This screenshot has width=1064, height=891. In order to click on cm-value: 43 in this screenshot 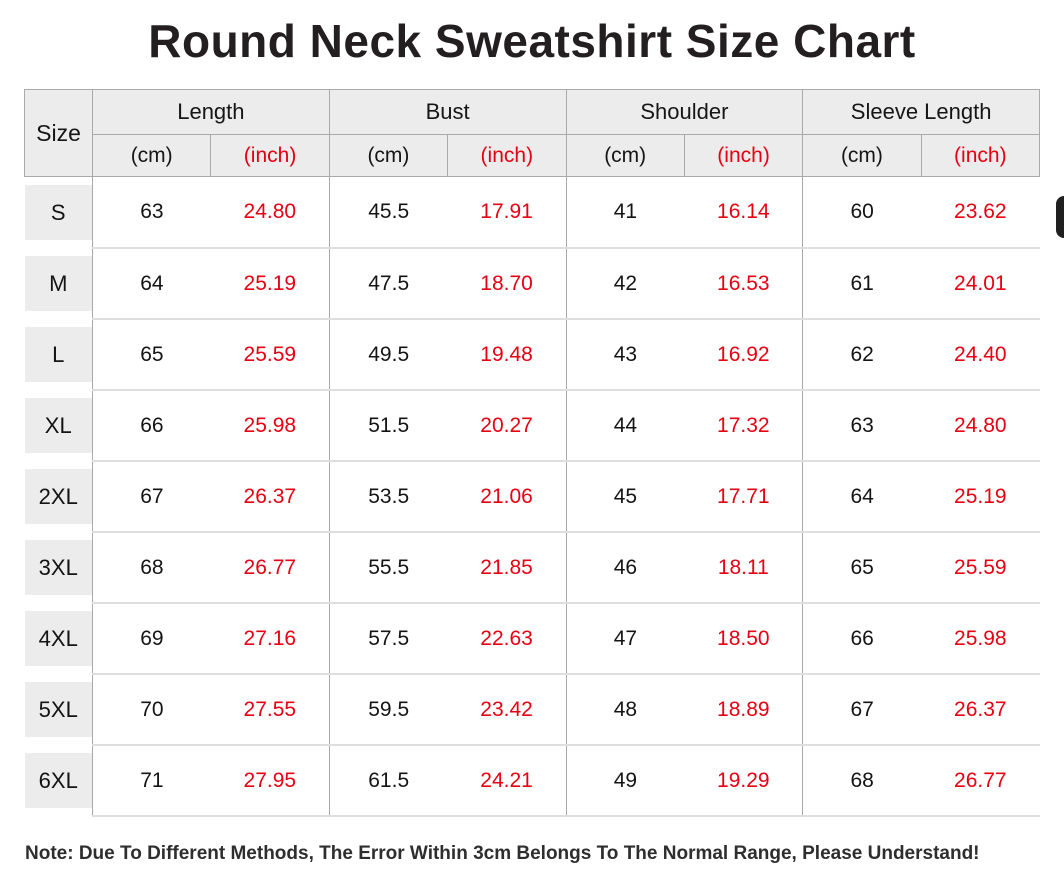, I will do `click(625, 355)`.